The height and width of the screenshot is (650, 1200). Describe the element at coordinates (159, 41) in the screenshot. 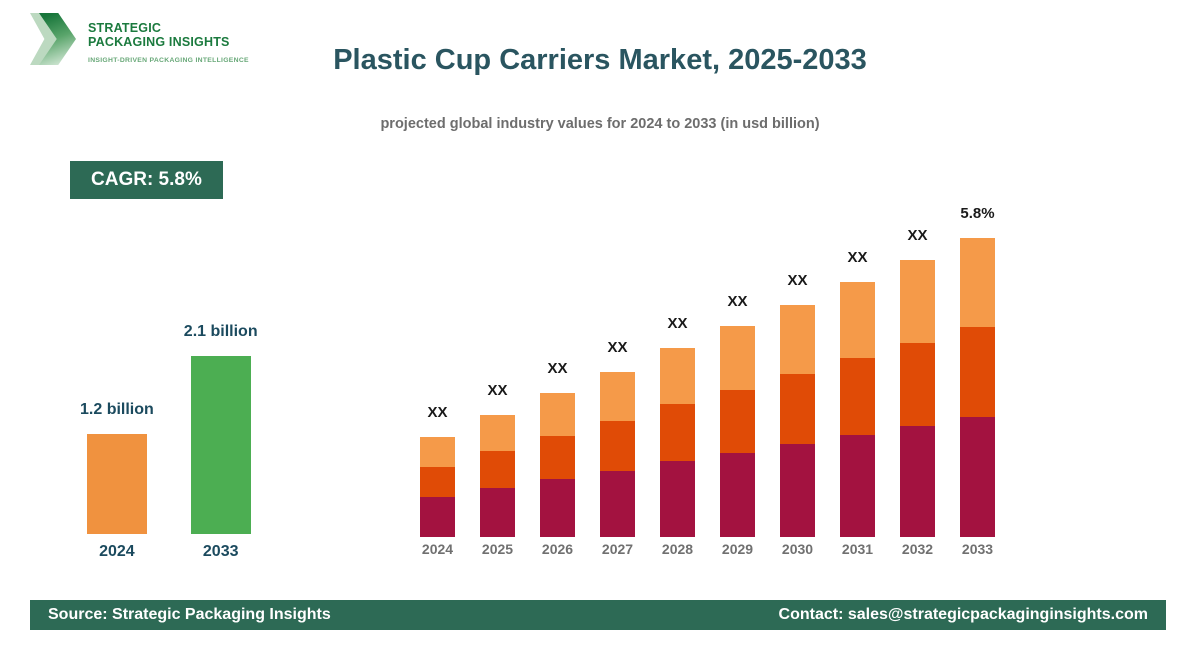

I see `logo-line2: PACKAGING INSIGHTS` at that location.